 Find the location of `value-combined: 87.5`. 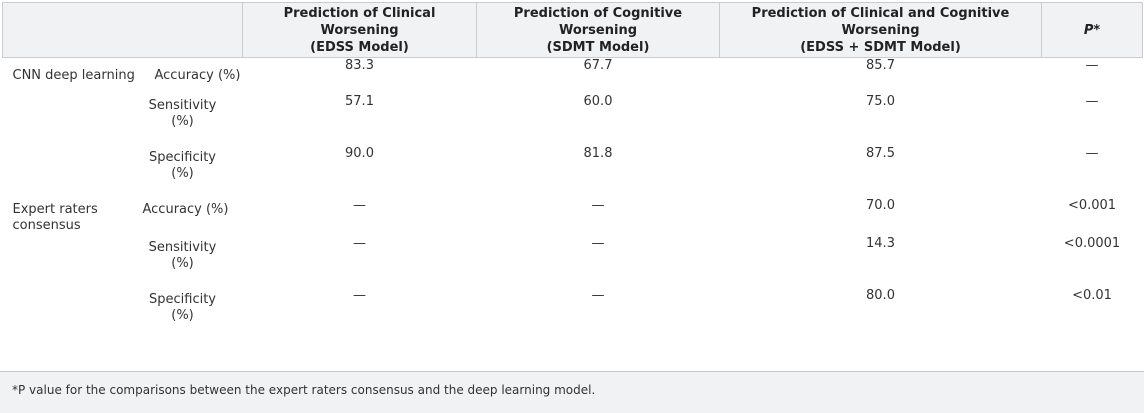

value-combined: 87.5 is located at coordinates (880, 153).